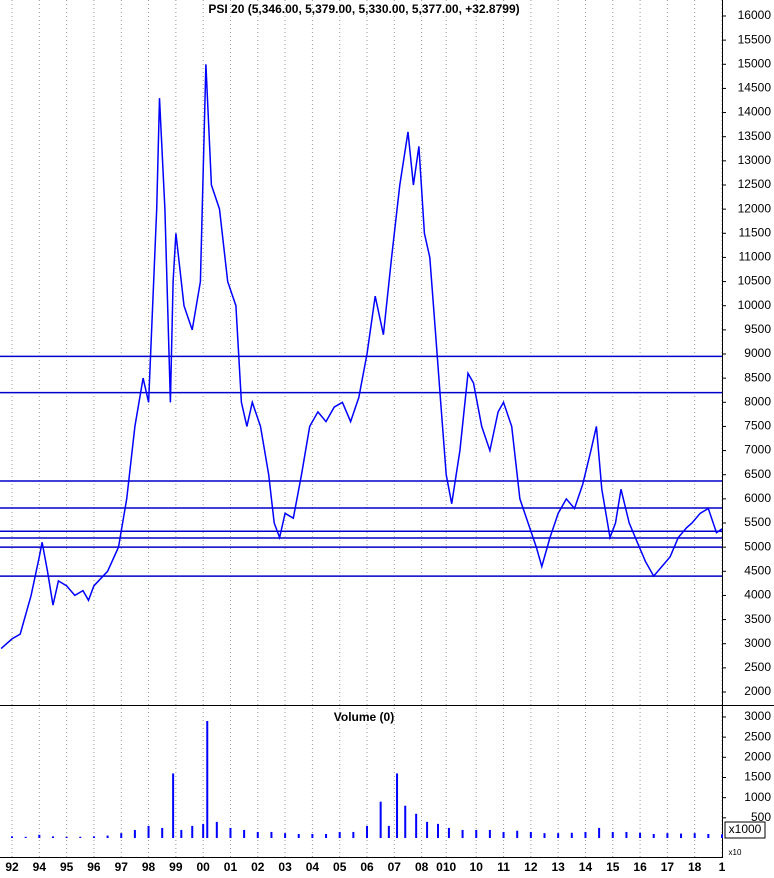 Image resolution: width=774 pixels, height=878 pixels. Describe the element at coordinates (755, 39) in the screenshot. I see `y-tick-label: 15500` at that location.